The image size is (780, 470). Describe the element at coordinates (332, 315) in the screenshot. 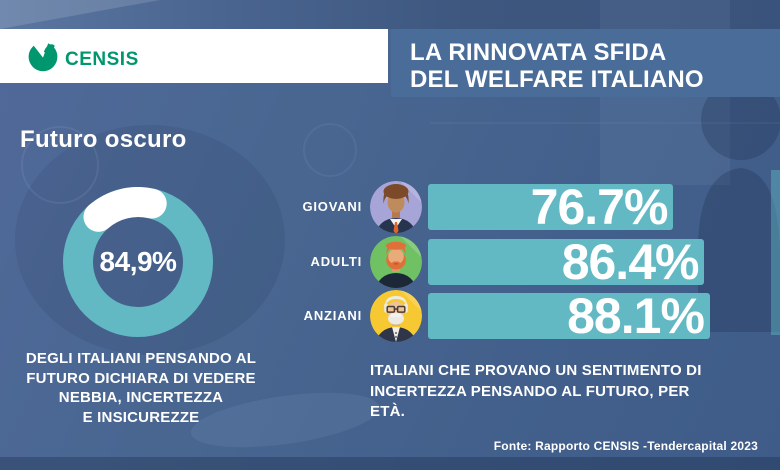

I see `bar-category-label: ANZIANI` at that location.